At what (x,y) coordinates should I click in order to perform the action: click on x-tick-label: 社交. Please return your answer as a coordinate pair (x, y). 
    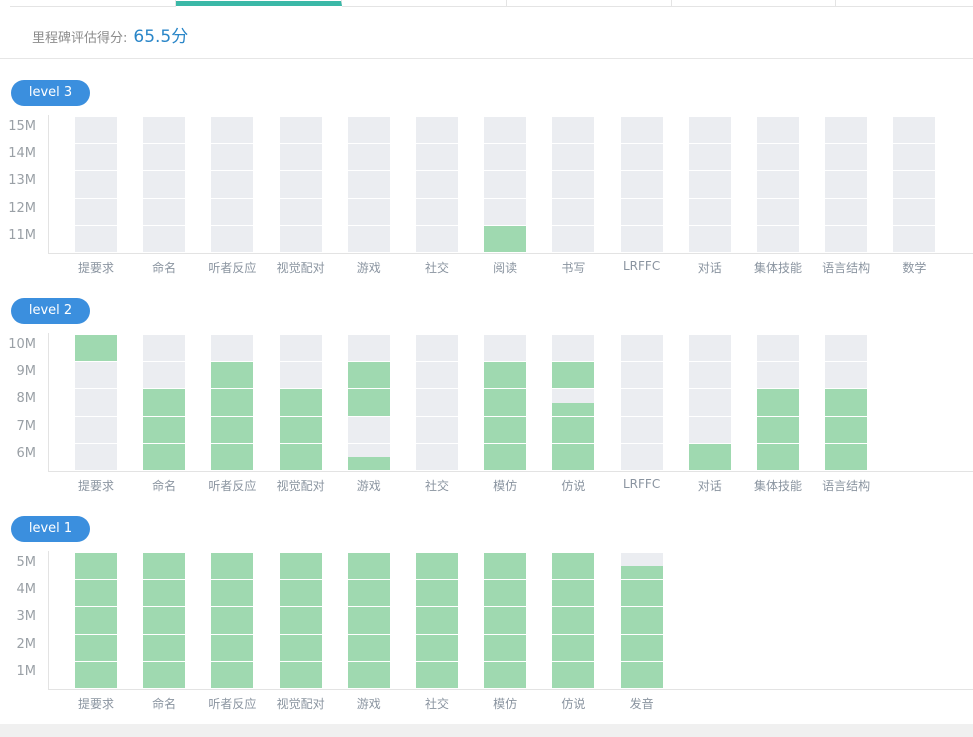
    Looking at the image, I should click on (436, 486).